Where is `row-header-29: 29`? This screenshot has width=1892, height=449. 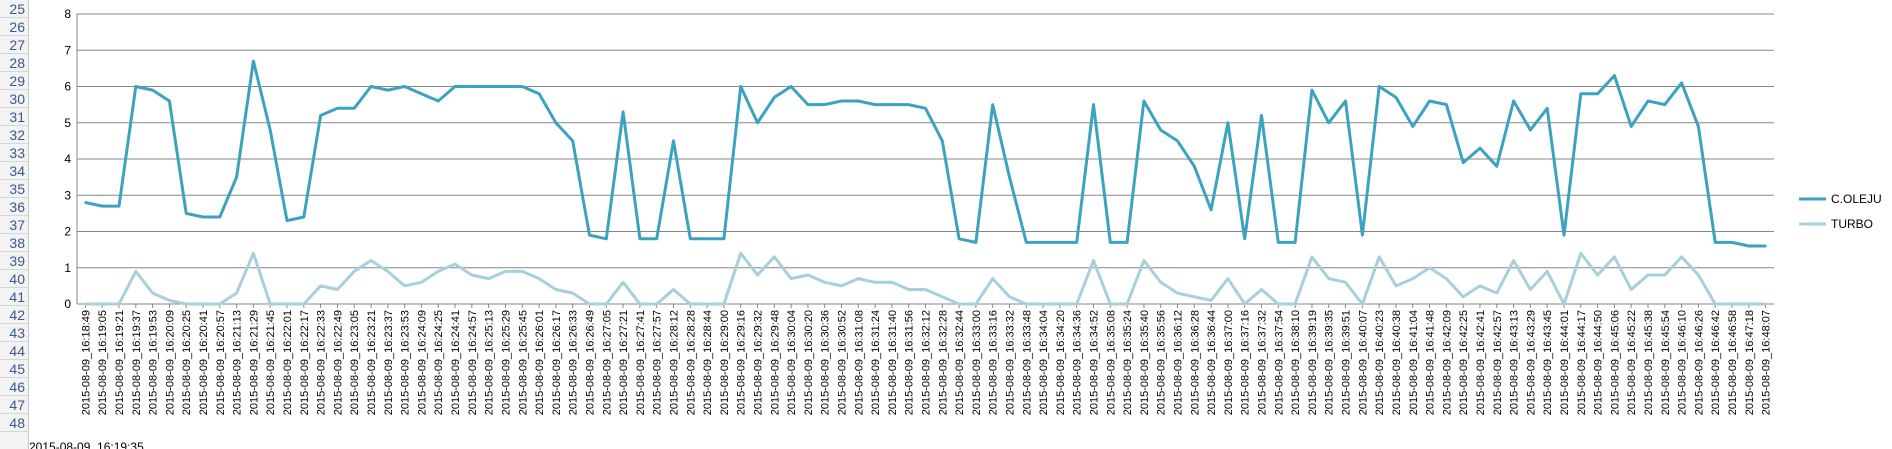
row-header-29: 29 is located at coordinates (14, 81).